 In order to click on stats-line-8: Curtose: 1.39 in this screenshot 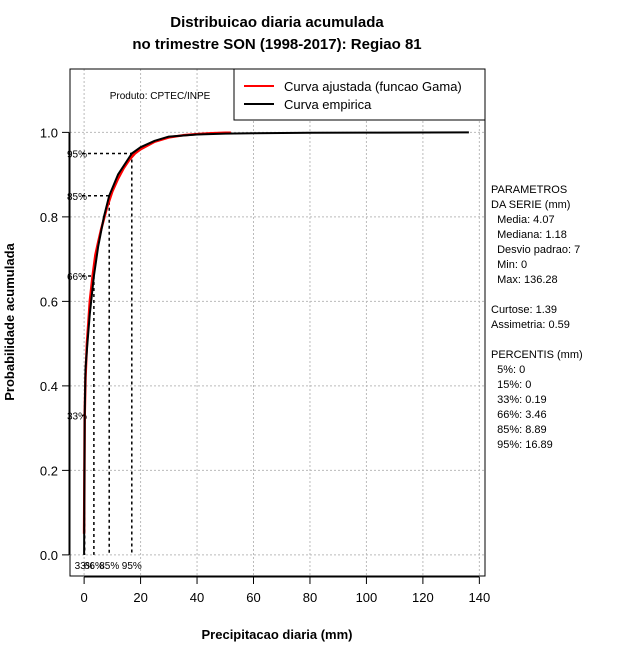, I will do `click(524, 310)`.